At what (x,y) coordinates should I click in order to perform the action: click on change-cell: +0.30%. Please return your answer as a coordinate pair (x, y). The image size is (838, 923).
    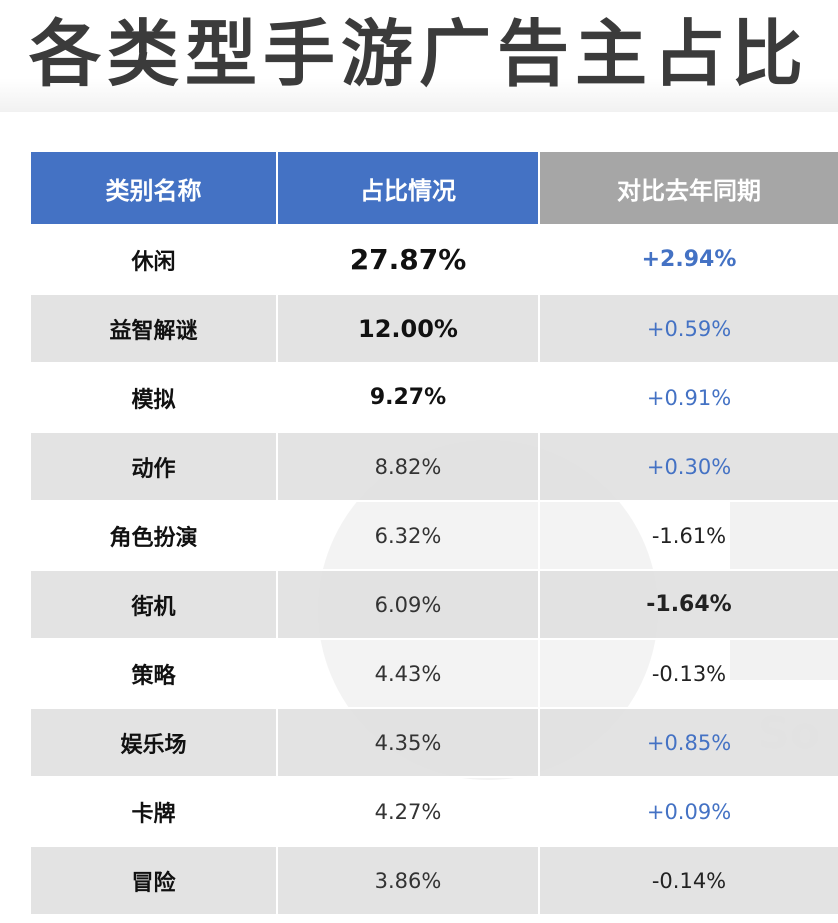
    Looking at the image, I should click on (688, 466).